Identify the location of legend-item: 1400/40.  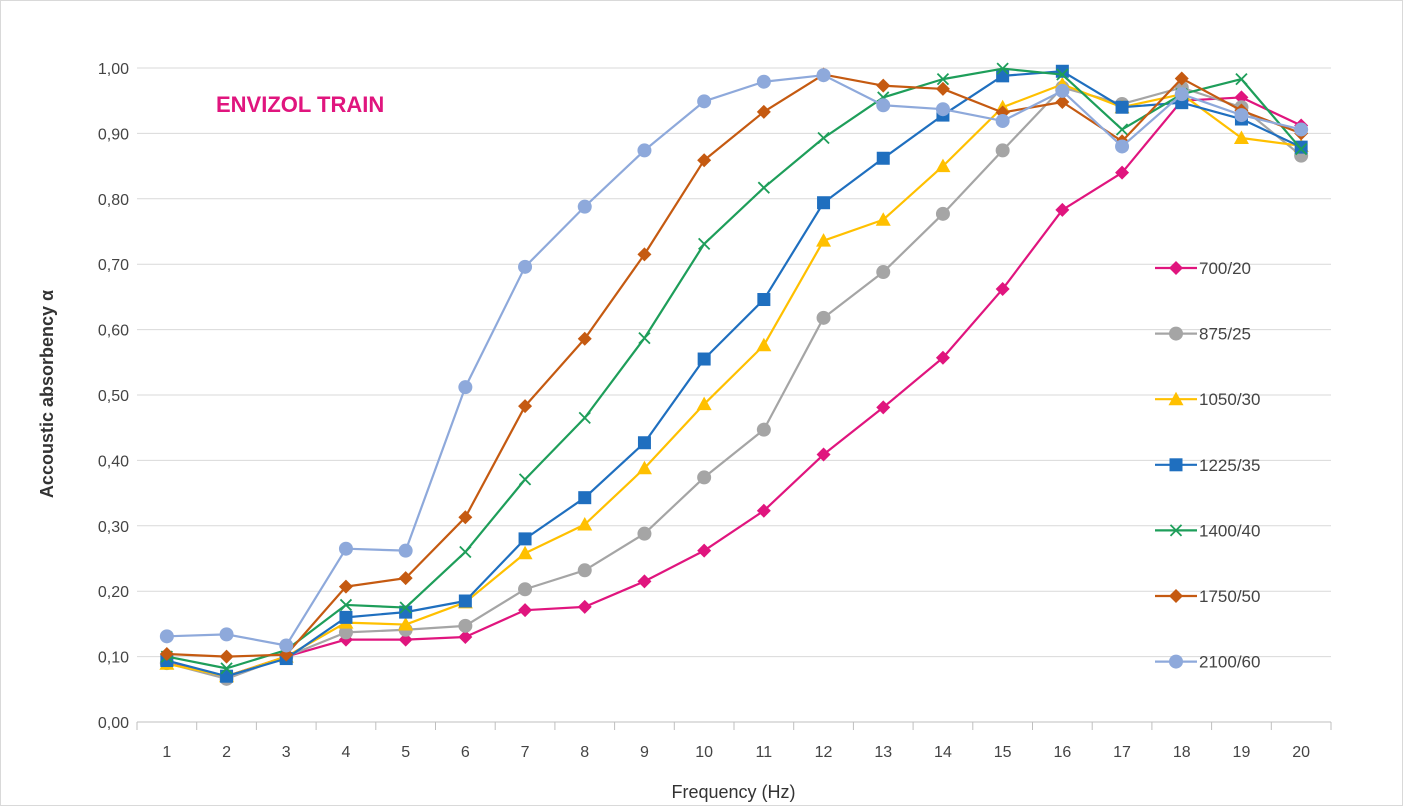
(1207, 530).